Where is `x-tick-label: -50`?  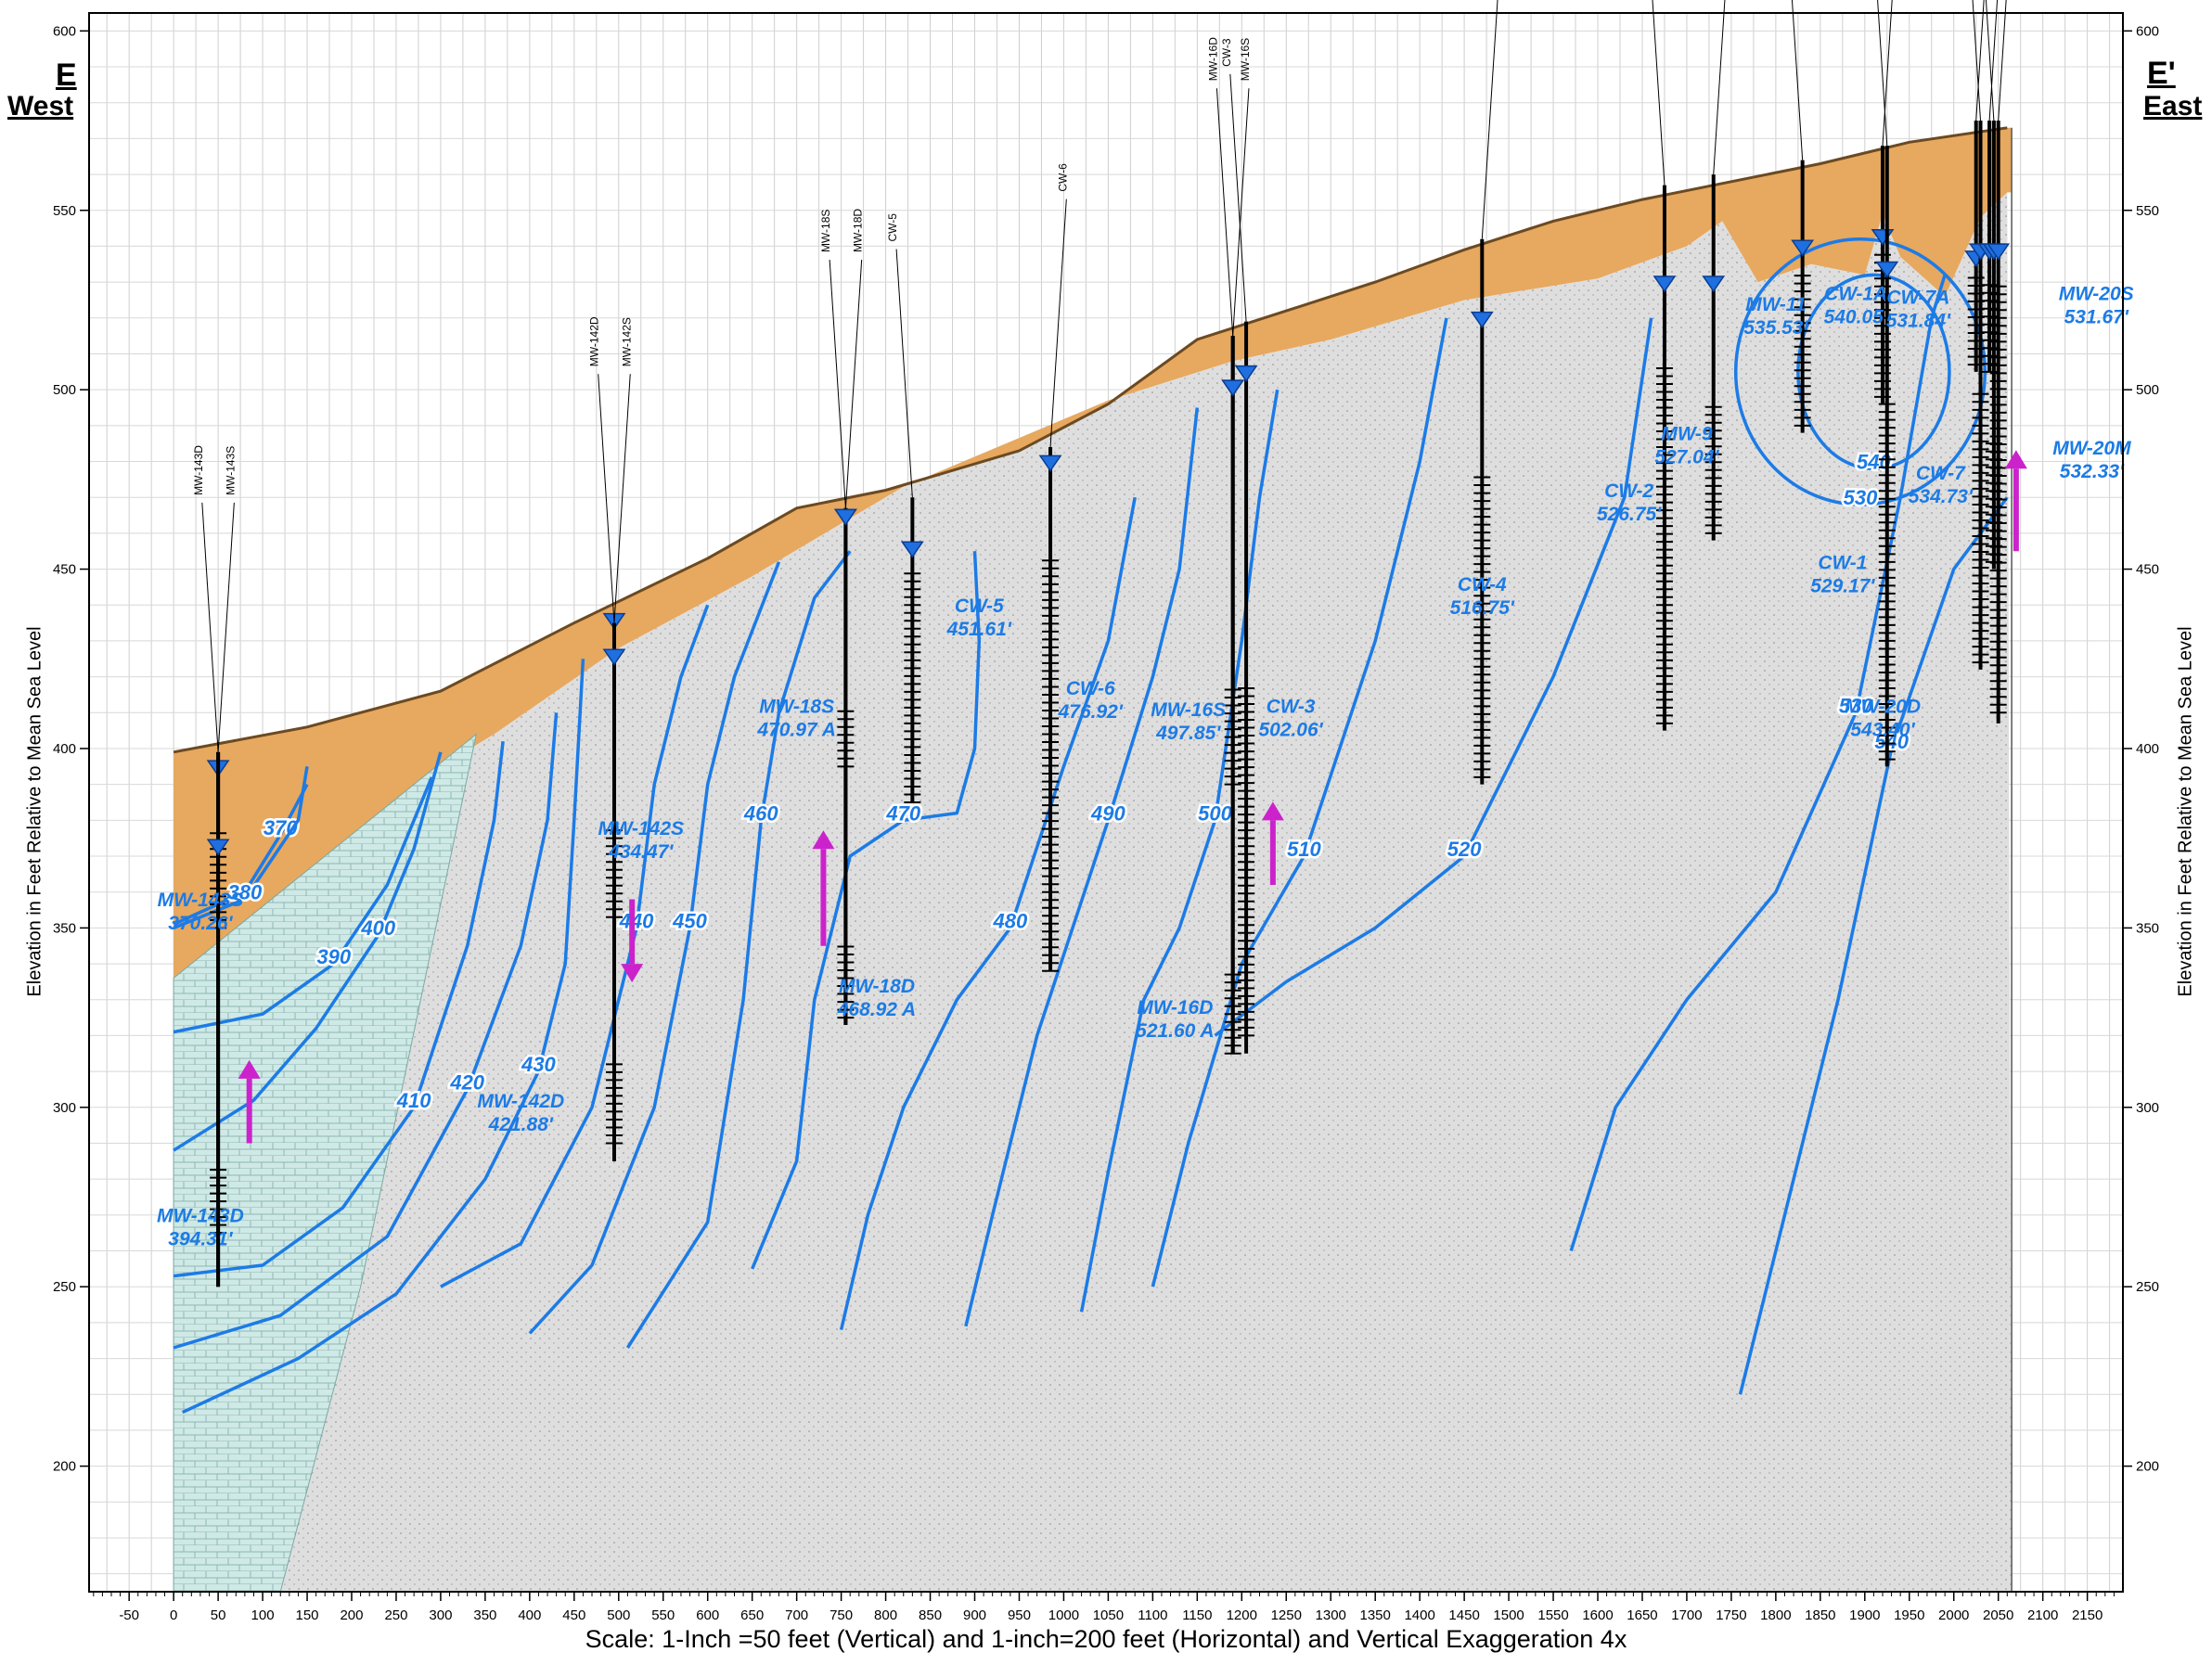
x-tick-label: -50 is located at coordinates (129, 1615).